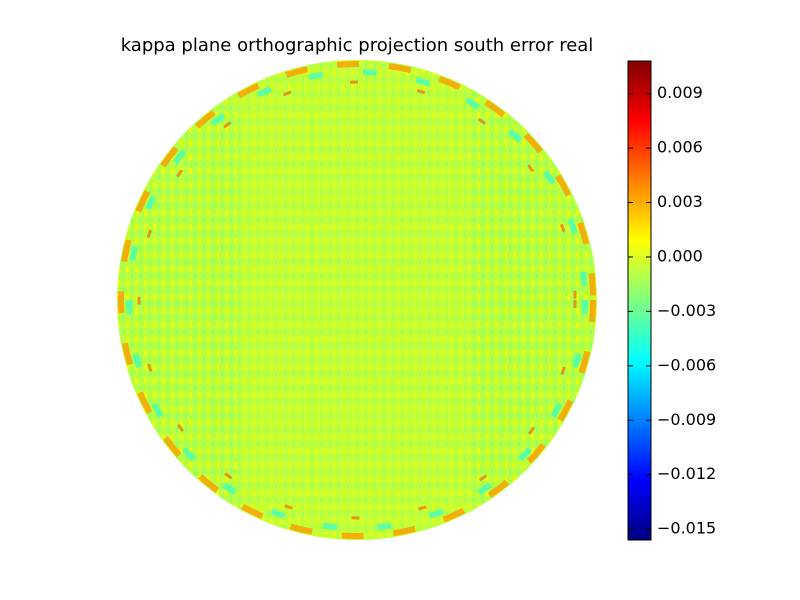 The height and width of the screenshot is (600, 800). What do you see at coordinates (686, 310) in the screenshot?
I see `colorbar-tick-label: −0.003` at bounding box center [686, 310].